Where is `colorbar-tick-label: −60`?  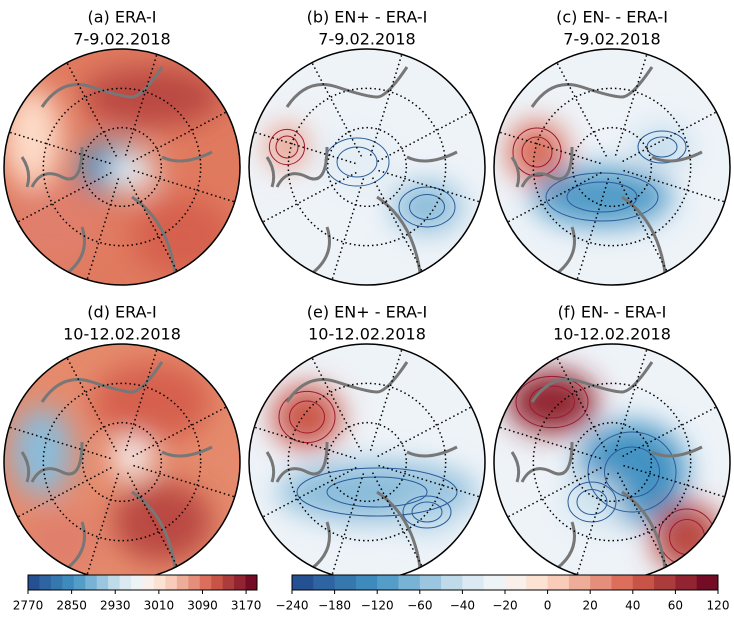 colorbar-tick-label: −60 is located at coordinates (419, 606).